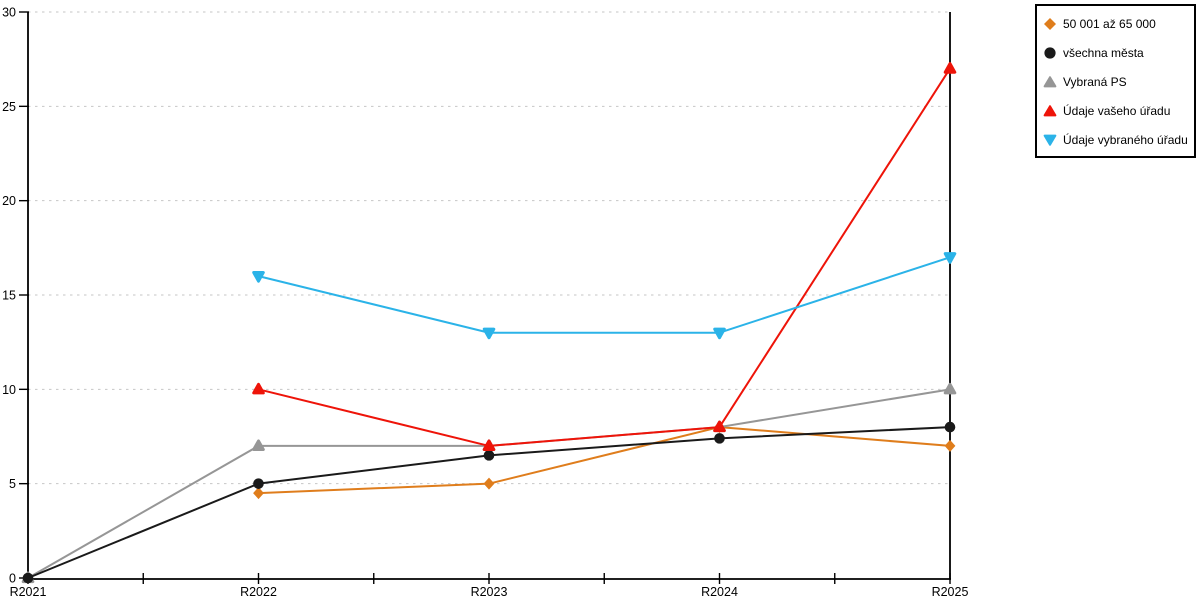 This screenshot has height=600, width=1200. What do you see at coordinates (1095, 81) in the screenshot?
I see `legend-item-label: Vybraná PS` at bounding box center [1095, 81].